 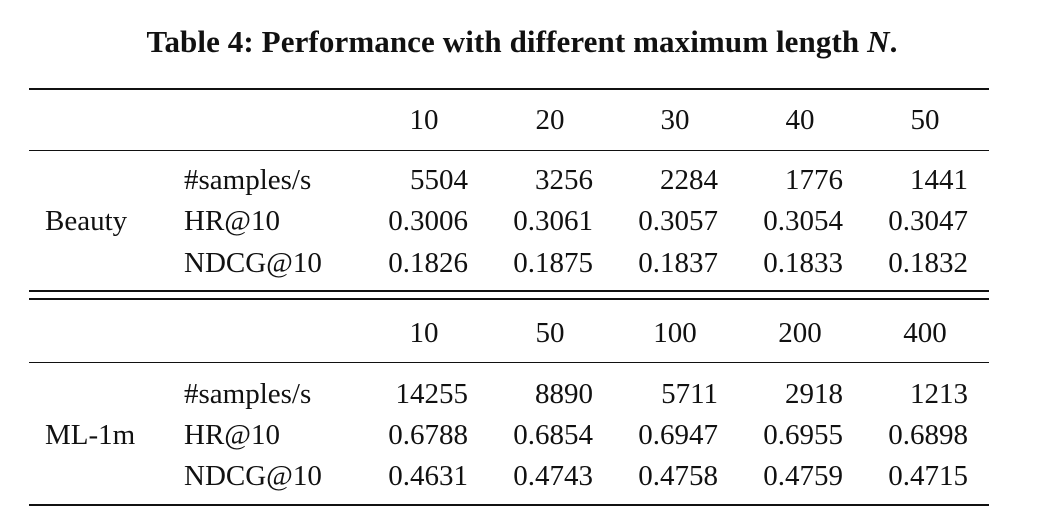 I want to click on table-cell: 0.1875, so click(x=553, y=263).